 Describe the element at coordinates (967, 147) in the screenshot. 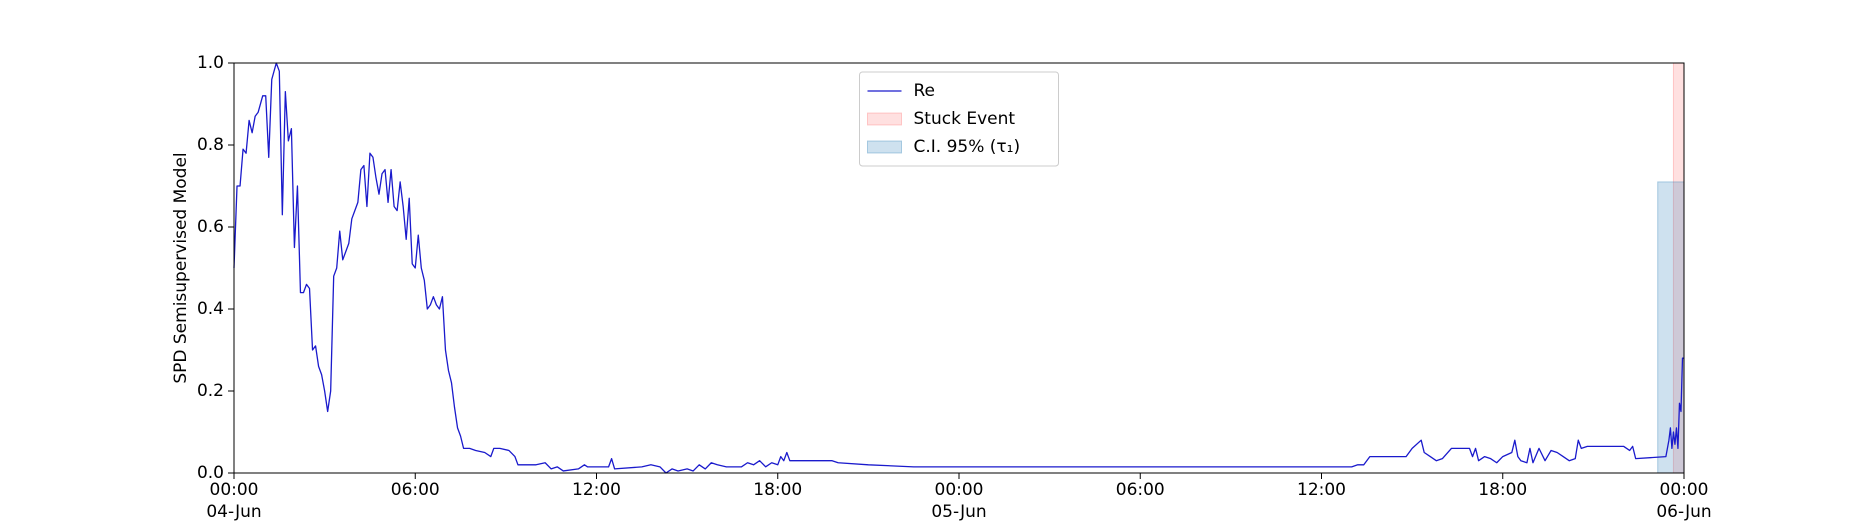

I see `legend-label: C.I. 95% (τ₁)` at that location.